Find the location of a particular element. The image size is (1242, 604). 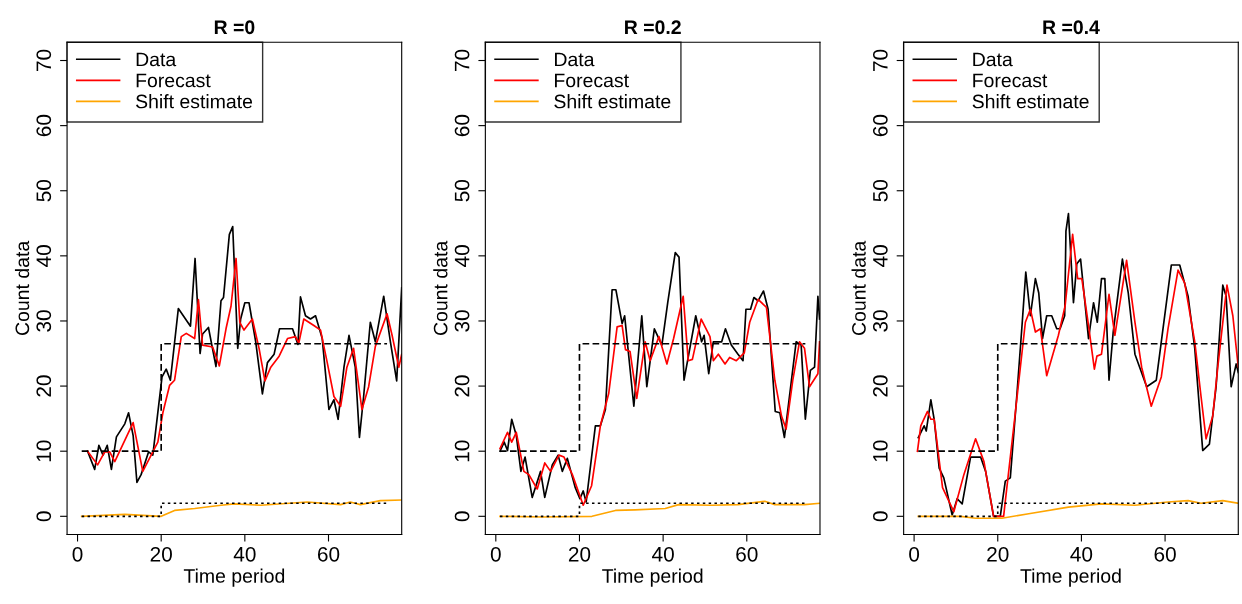

chart-title: R =0.2 is located at coordinates (653, 27).